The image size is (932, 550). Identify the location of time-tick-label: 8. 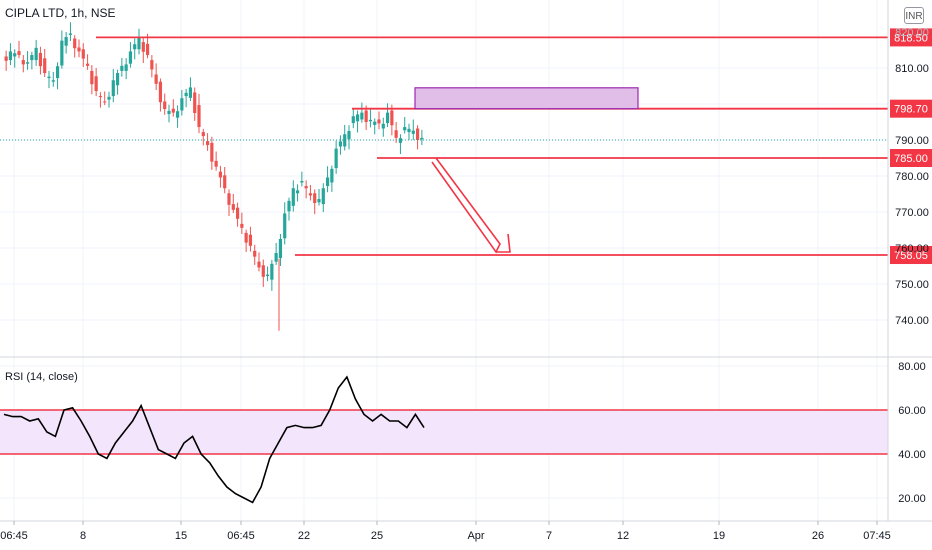
(83, 536).